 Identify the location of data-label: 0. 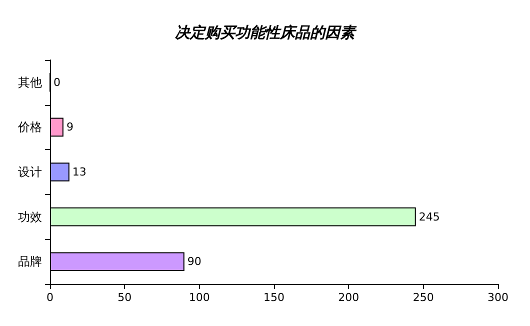
(57, 82).